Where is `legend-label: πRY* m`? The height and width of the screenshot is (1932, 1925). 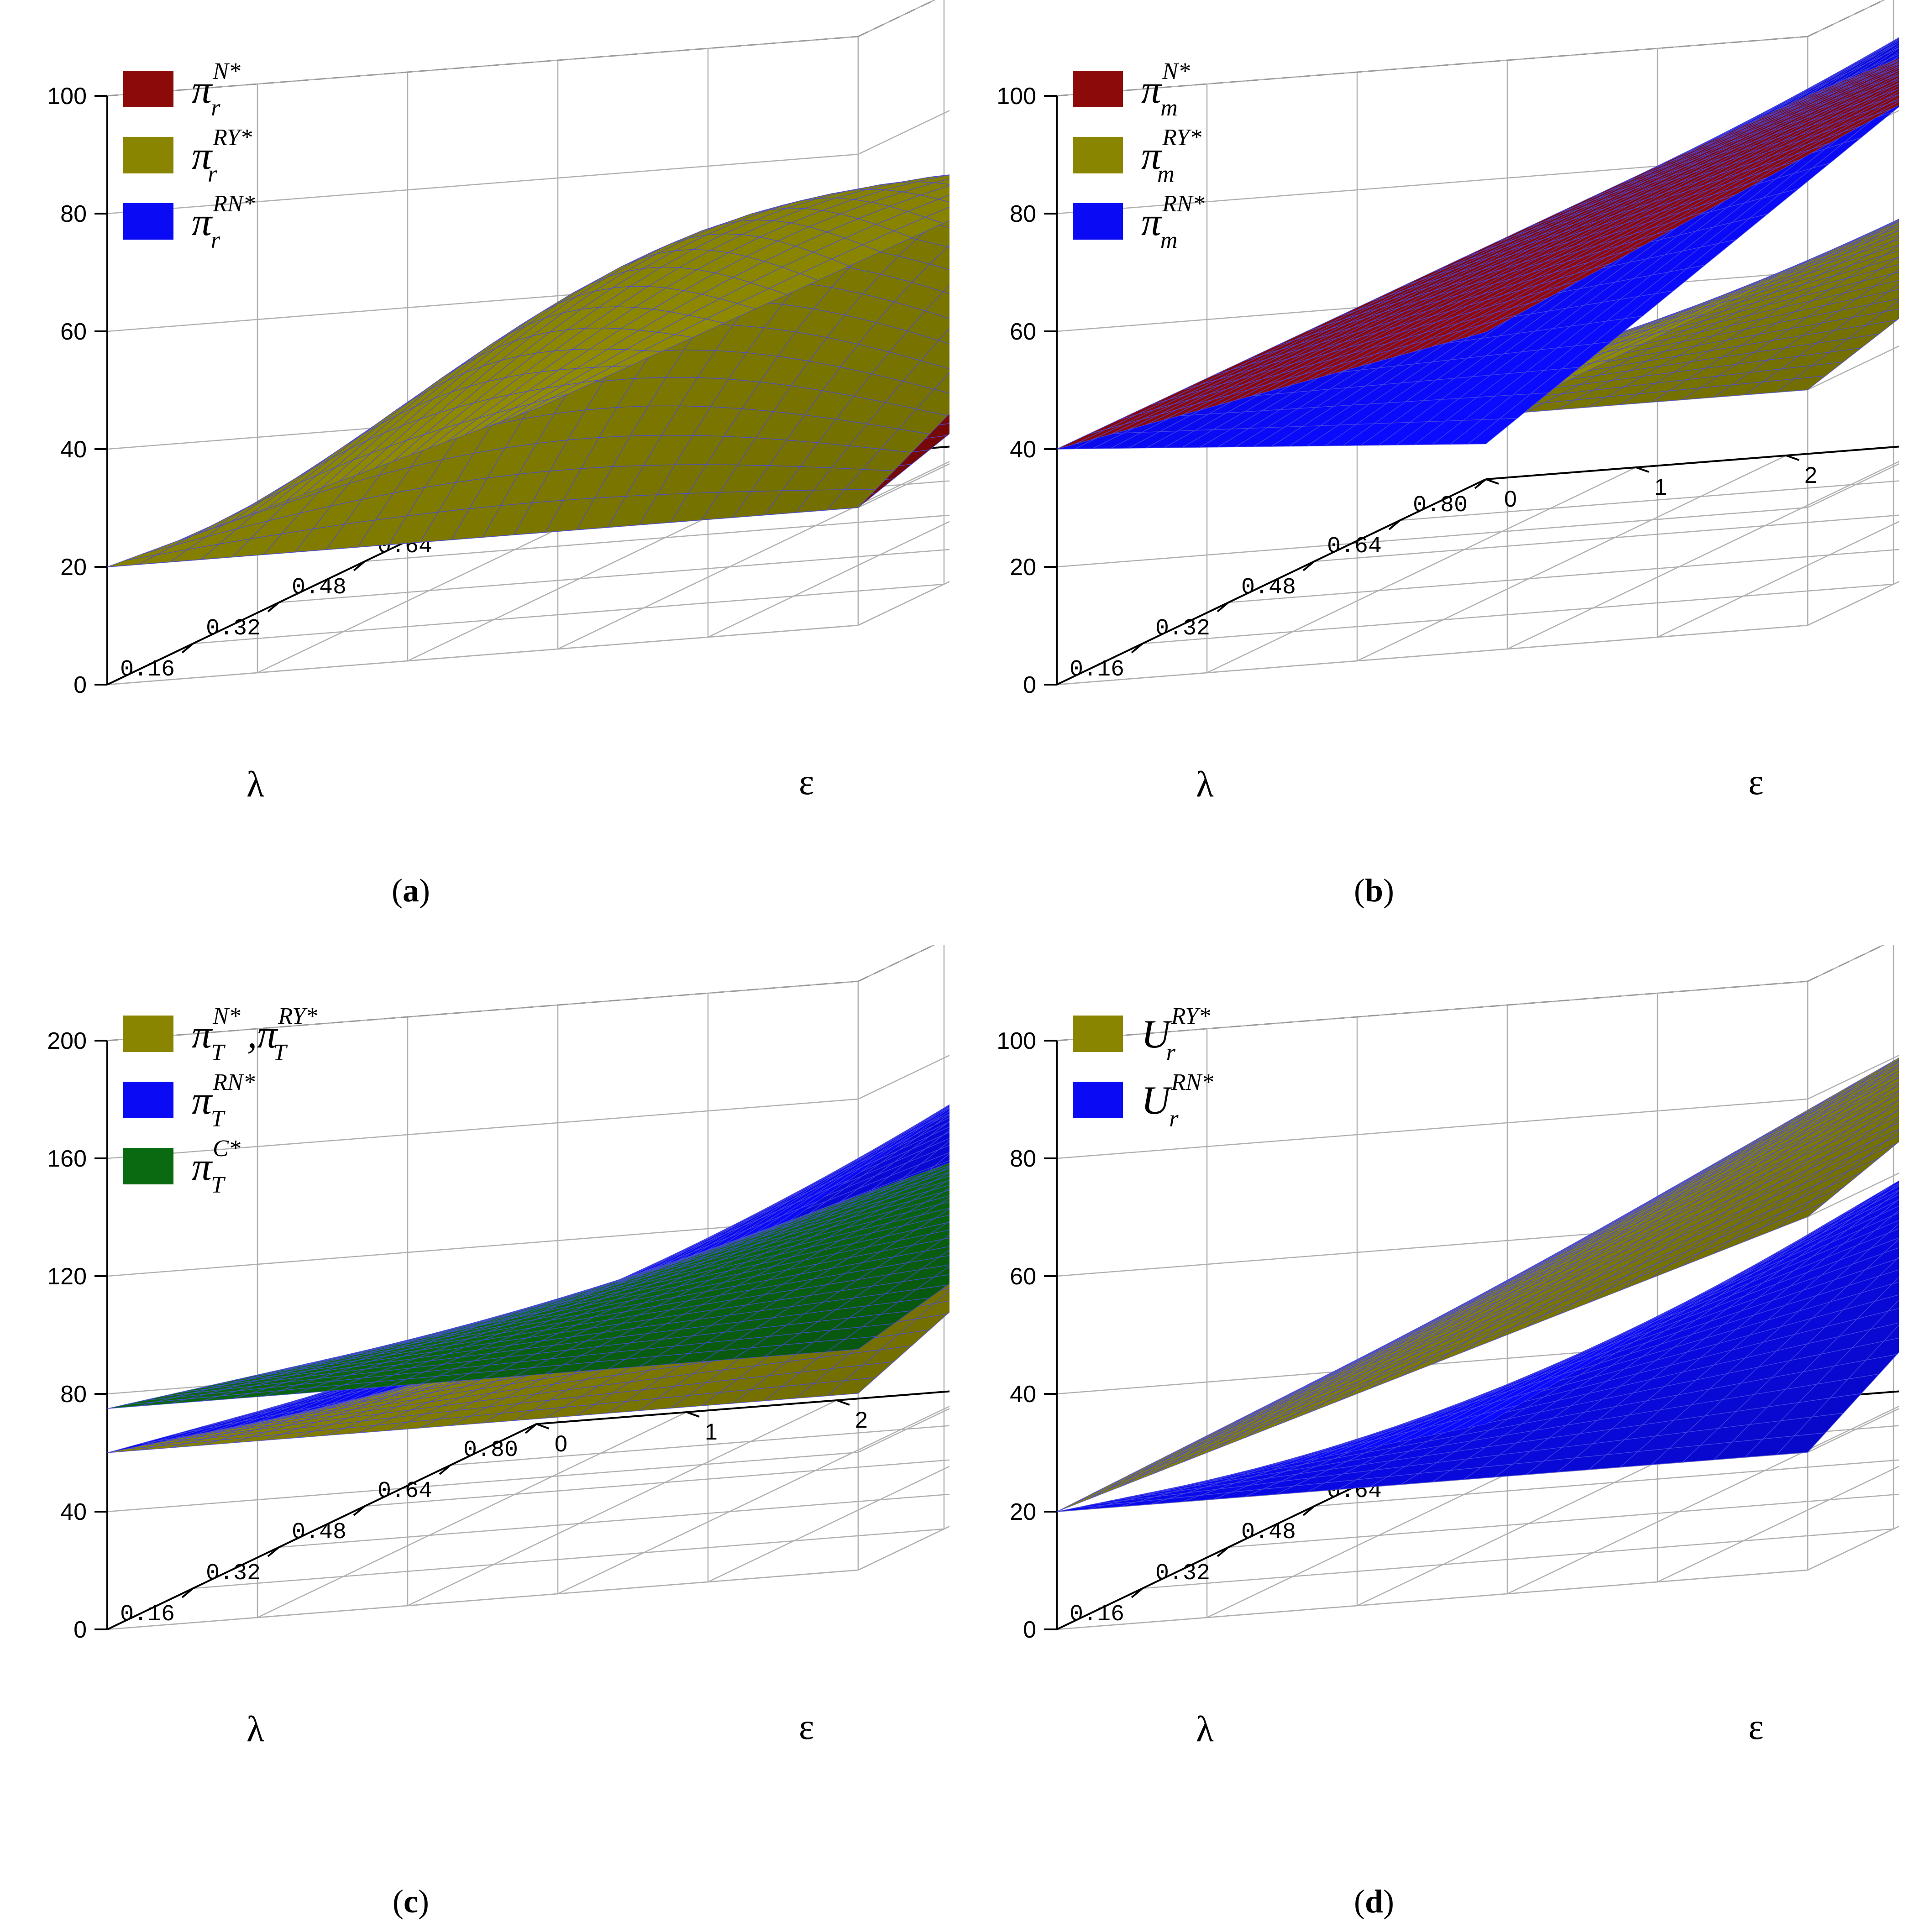
legend-label: πRY* m is located at coordinates (1171, 156).